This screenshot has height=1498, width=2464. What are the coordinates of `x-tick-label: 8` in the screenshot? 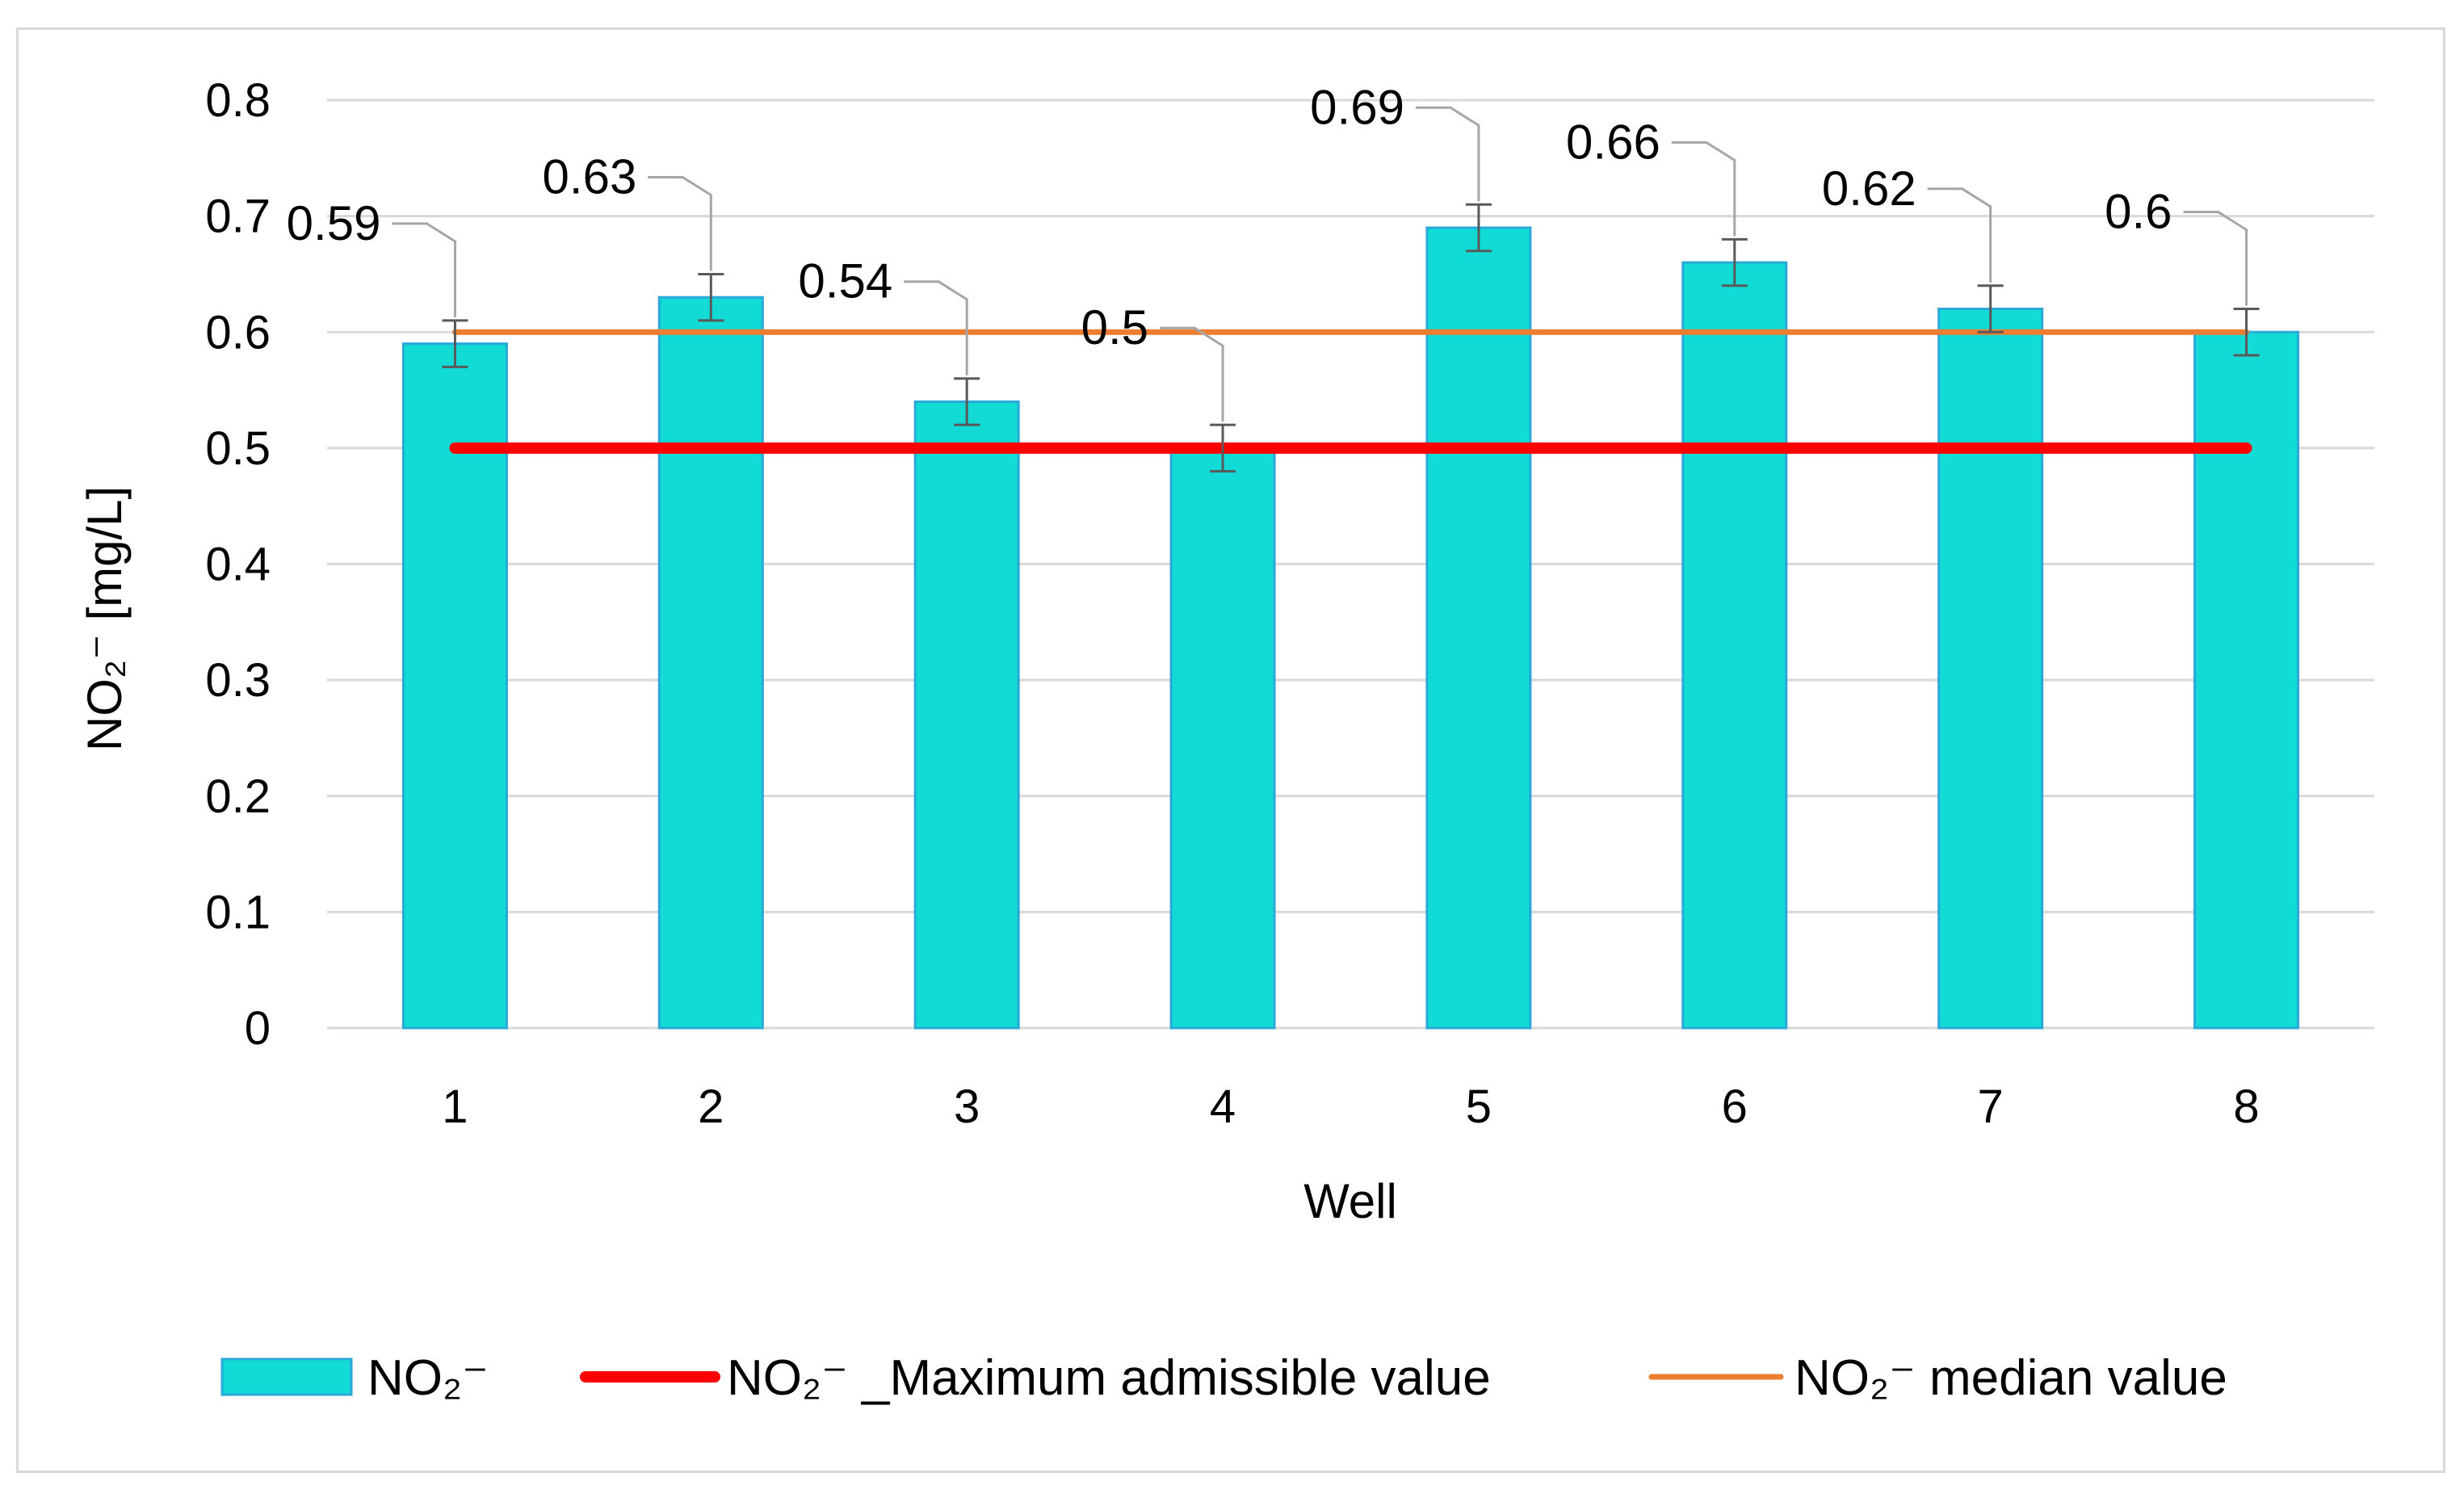 It's located at (2246, 1106).